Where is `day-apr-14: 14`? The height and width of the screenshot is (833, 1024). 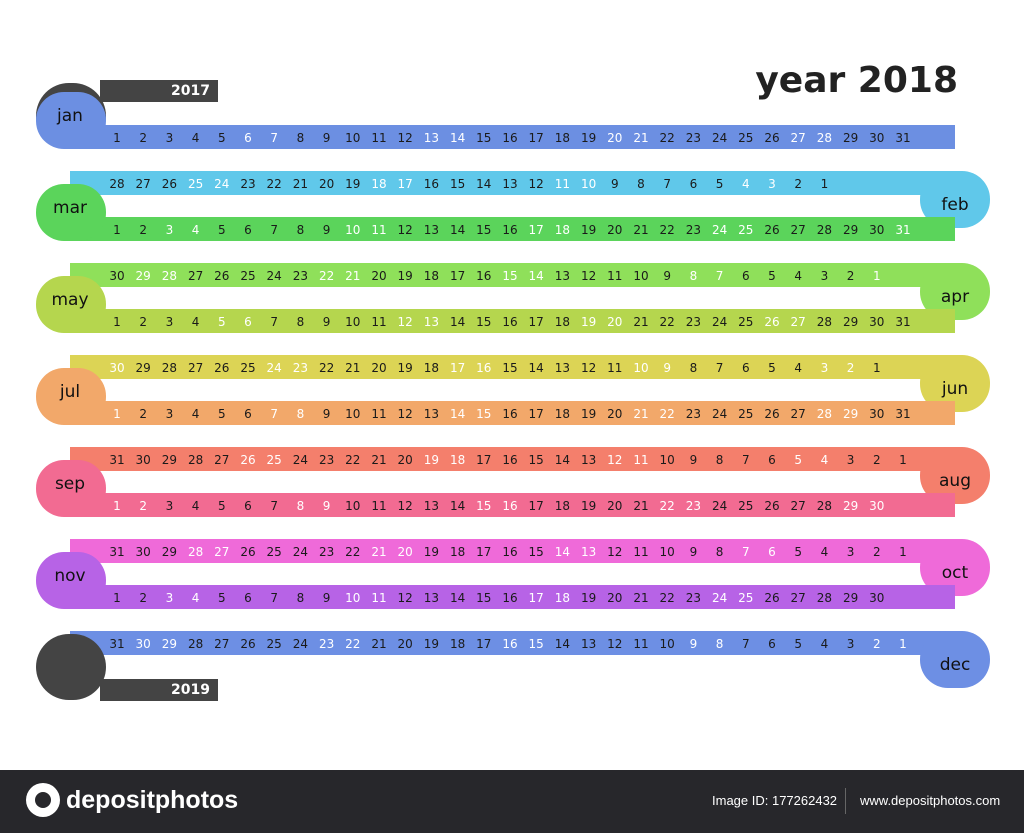
day-apr-14: 14 is located at coordinates (536, 276).